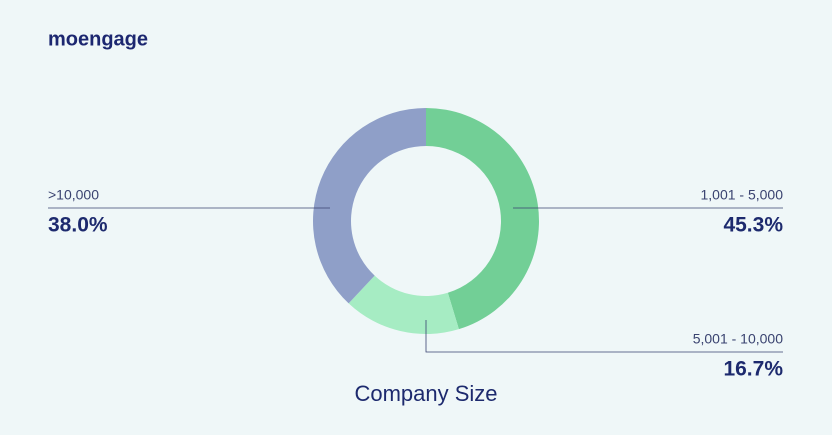 The height and width of the screenshot is (435, 832). Describe the element at coordinates (753, 225) in the screenshot. I see `slice-value: 45.3%` at that location.